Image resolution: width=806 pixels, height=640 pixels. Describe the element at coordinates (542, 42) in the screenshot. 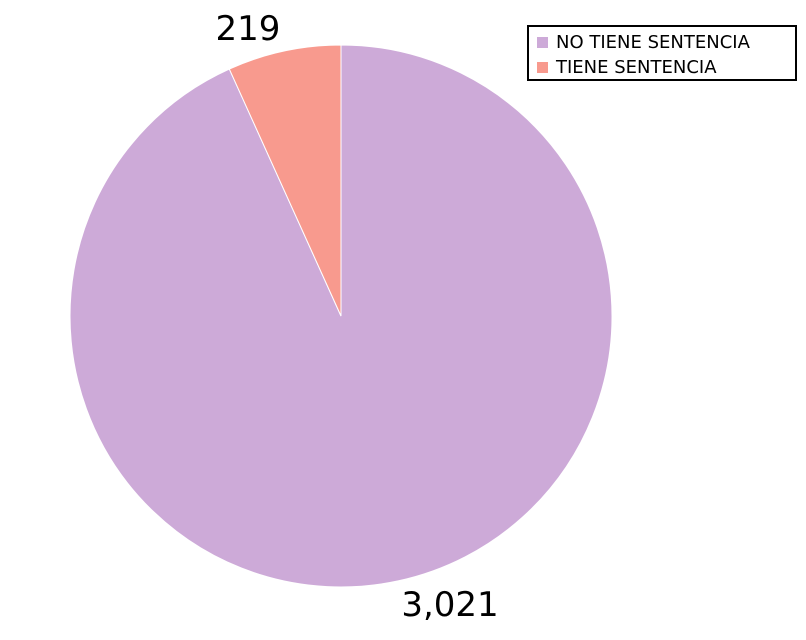

I see `legend-swatch-no-tiene-sentencia` at that location.